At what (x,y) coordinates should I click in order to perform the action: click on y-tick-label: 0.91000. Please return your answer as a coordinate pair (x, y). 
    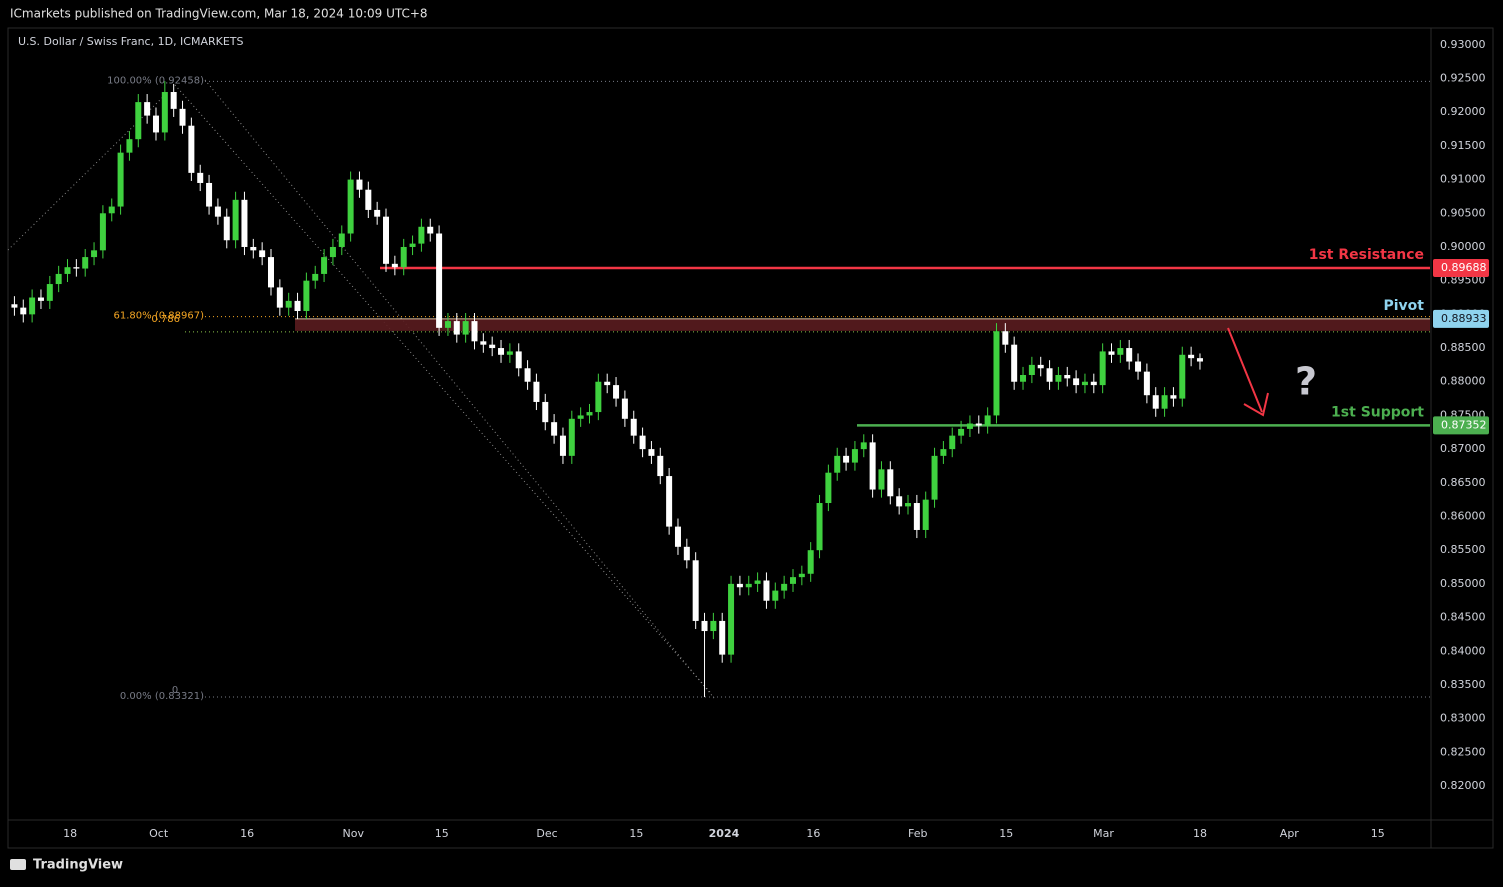
    Looking at the image, I should click on (1463, 179).